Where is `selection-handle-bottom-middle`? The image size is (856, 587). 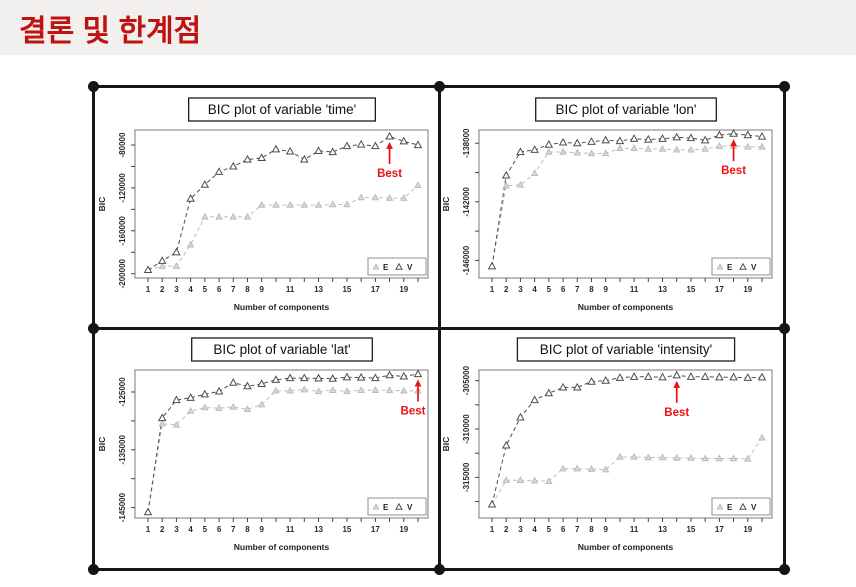 selection-handle-bottom-middle is located at coordinates (439, 569).